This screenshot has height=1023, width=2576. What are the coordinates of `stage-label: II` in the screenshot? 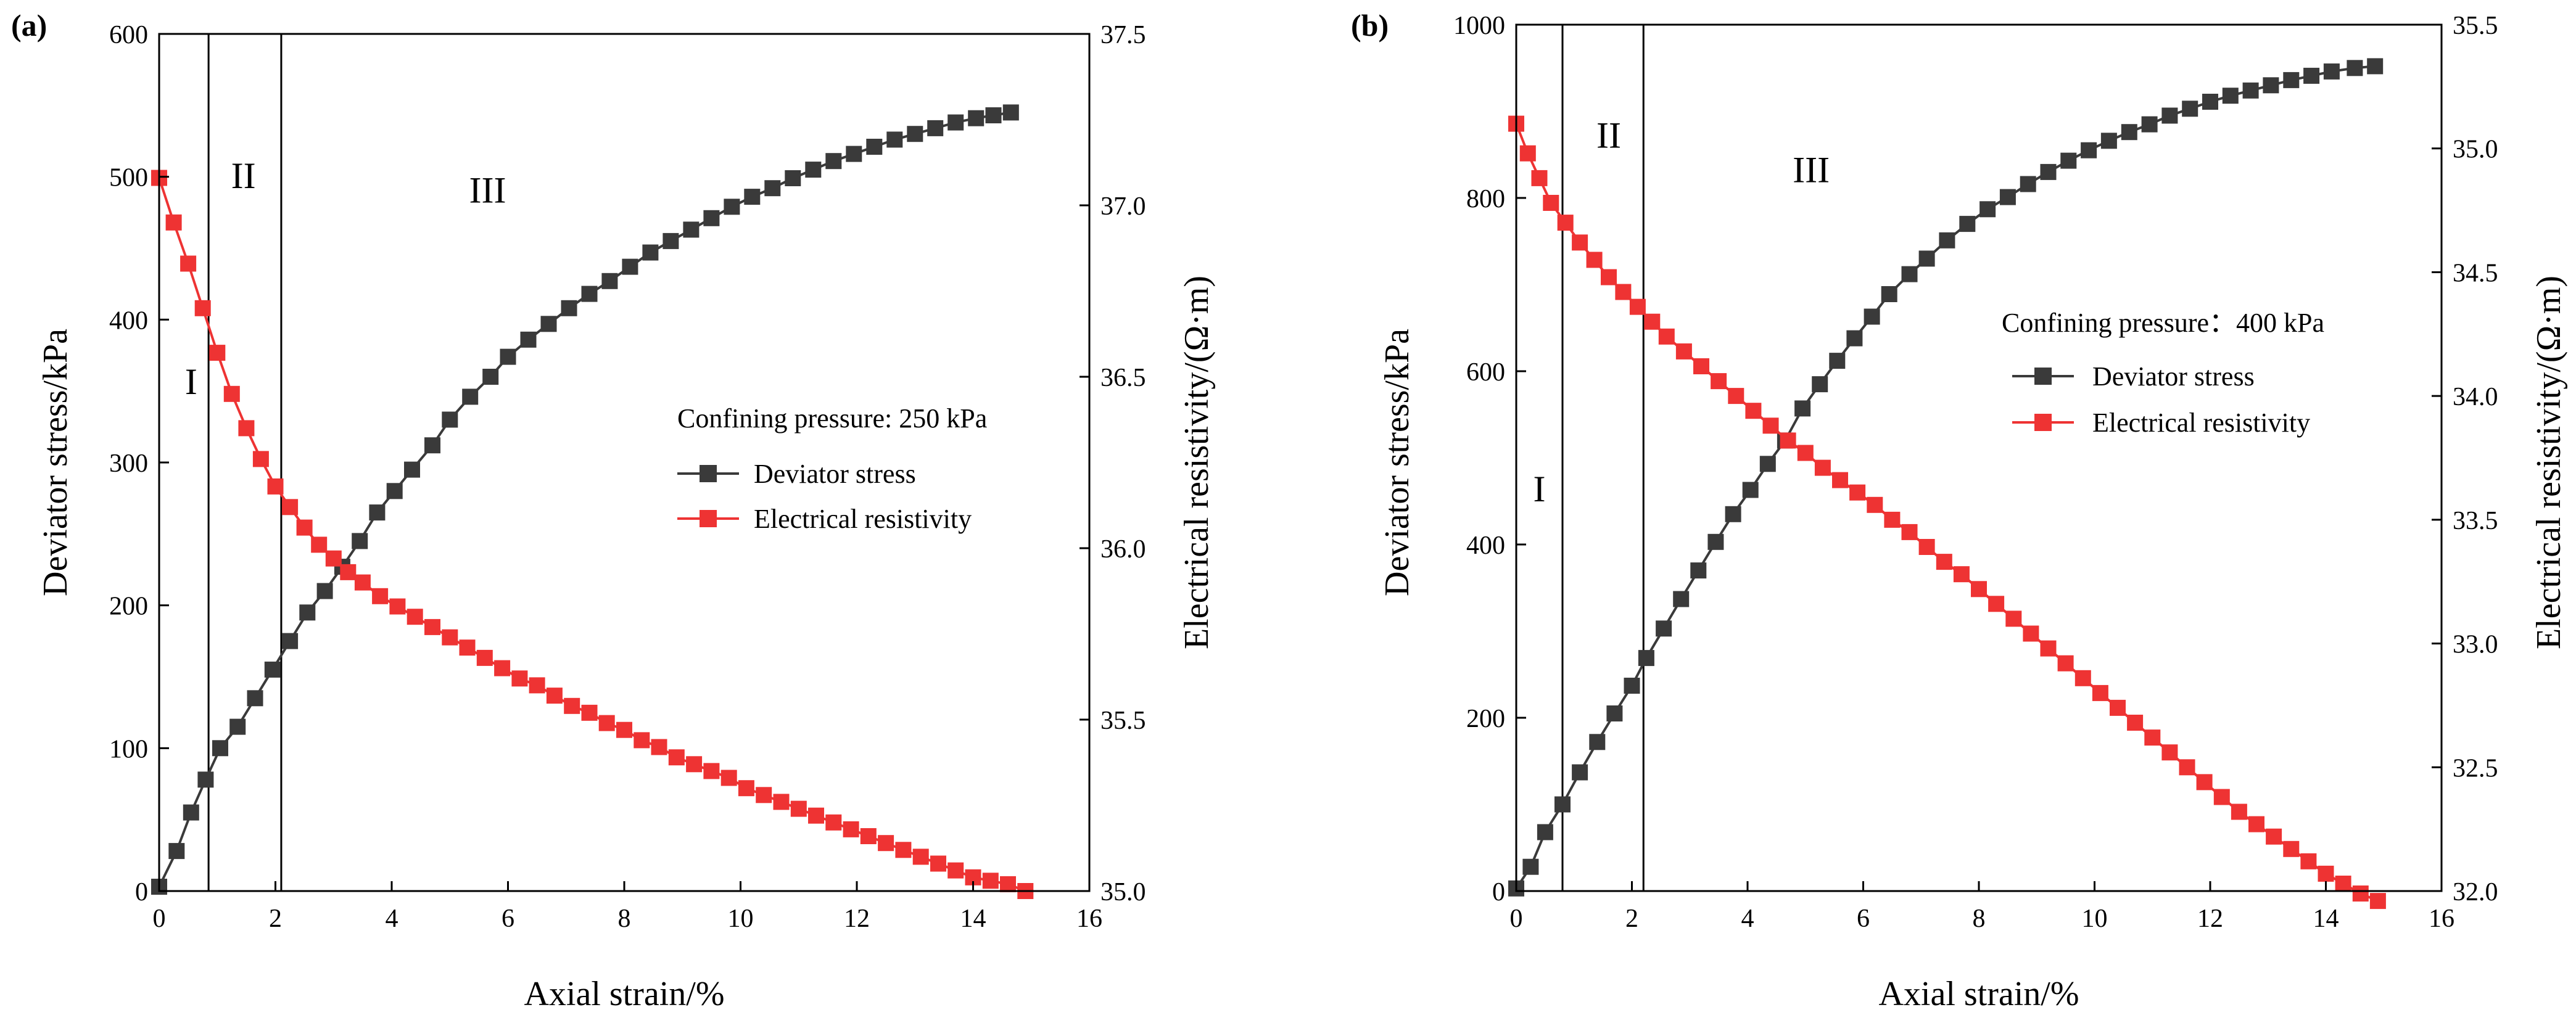 It's located at (243, 175).